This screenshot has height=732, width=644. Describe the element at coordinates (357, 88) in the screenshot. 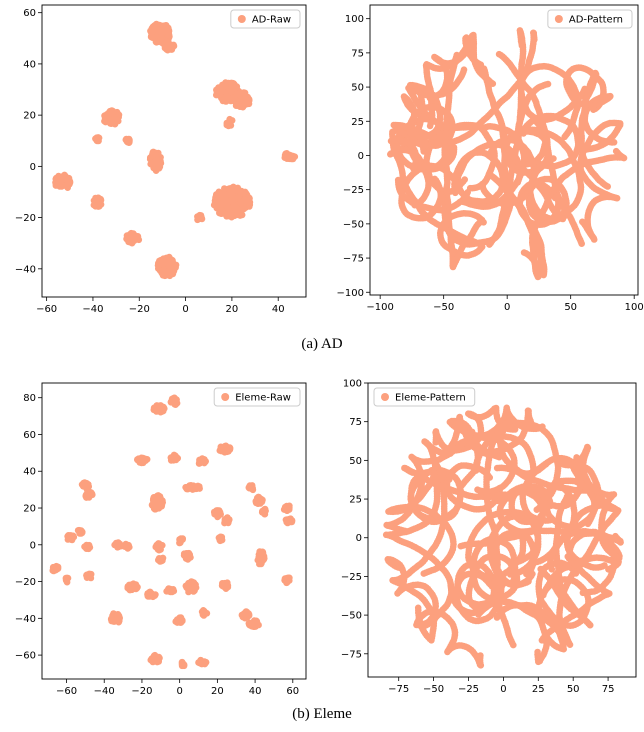

I see `y-tick-label: 50` at that location.